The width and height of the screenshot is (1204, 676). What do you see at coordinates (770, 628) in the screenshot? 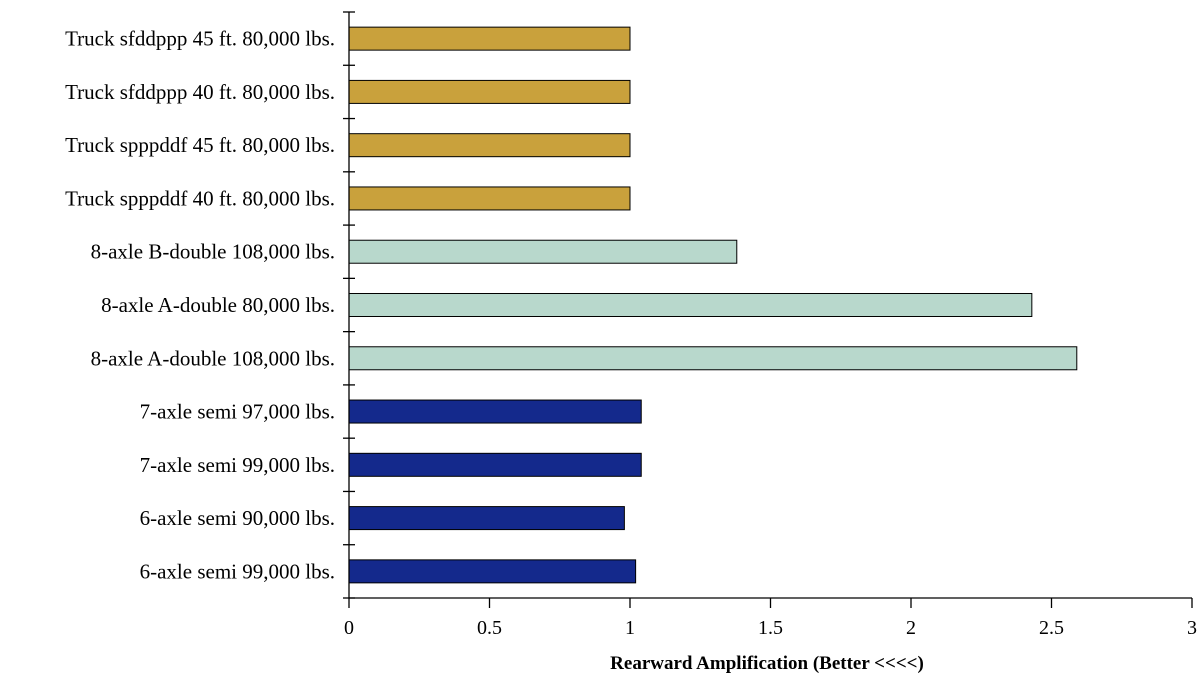
I see `x-tick-label: 1.5` at bounding box center [770, 628].